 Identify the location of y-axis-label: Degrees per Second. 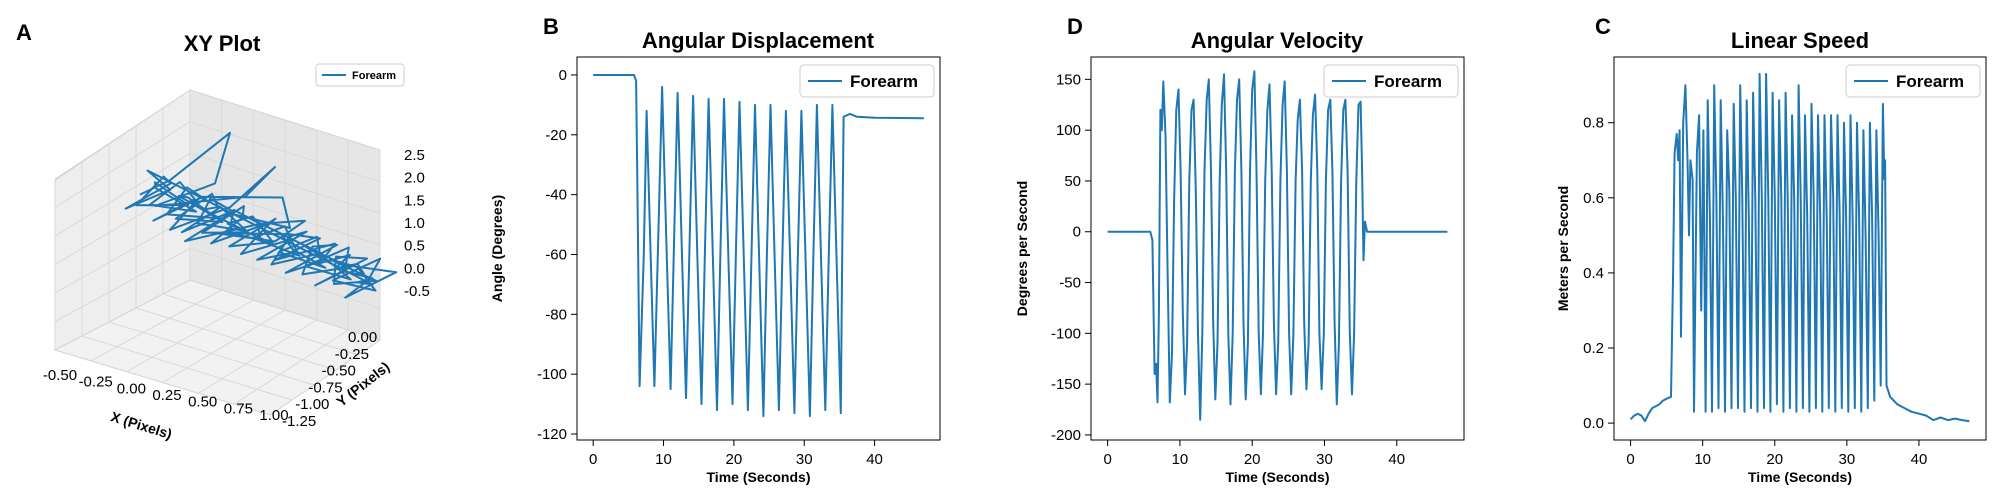
(1022, 248).